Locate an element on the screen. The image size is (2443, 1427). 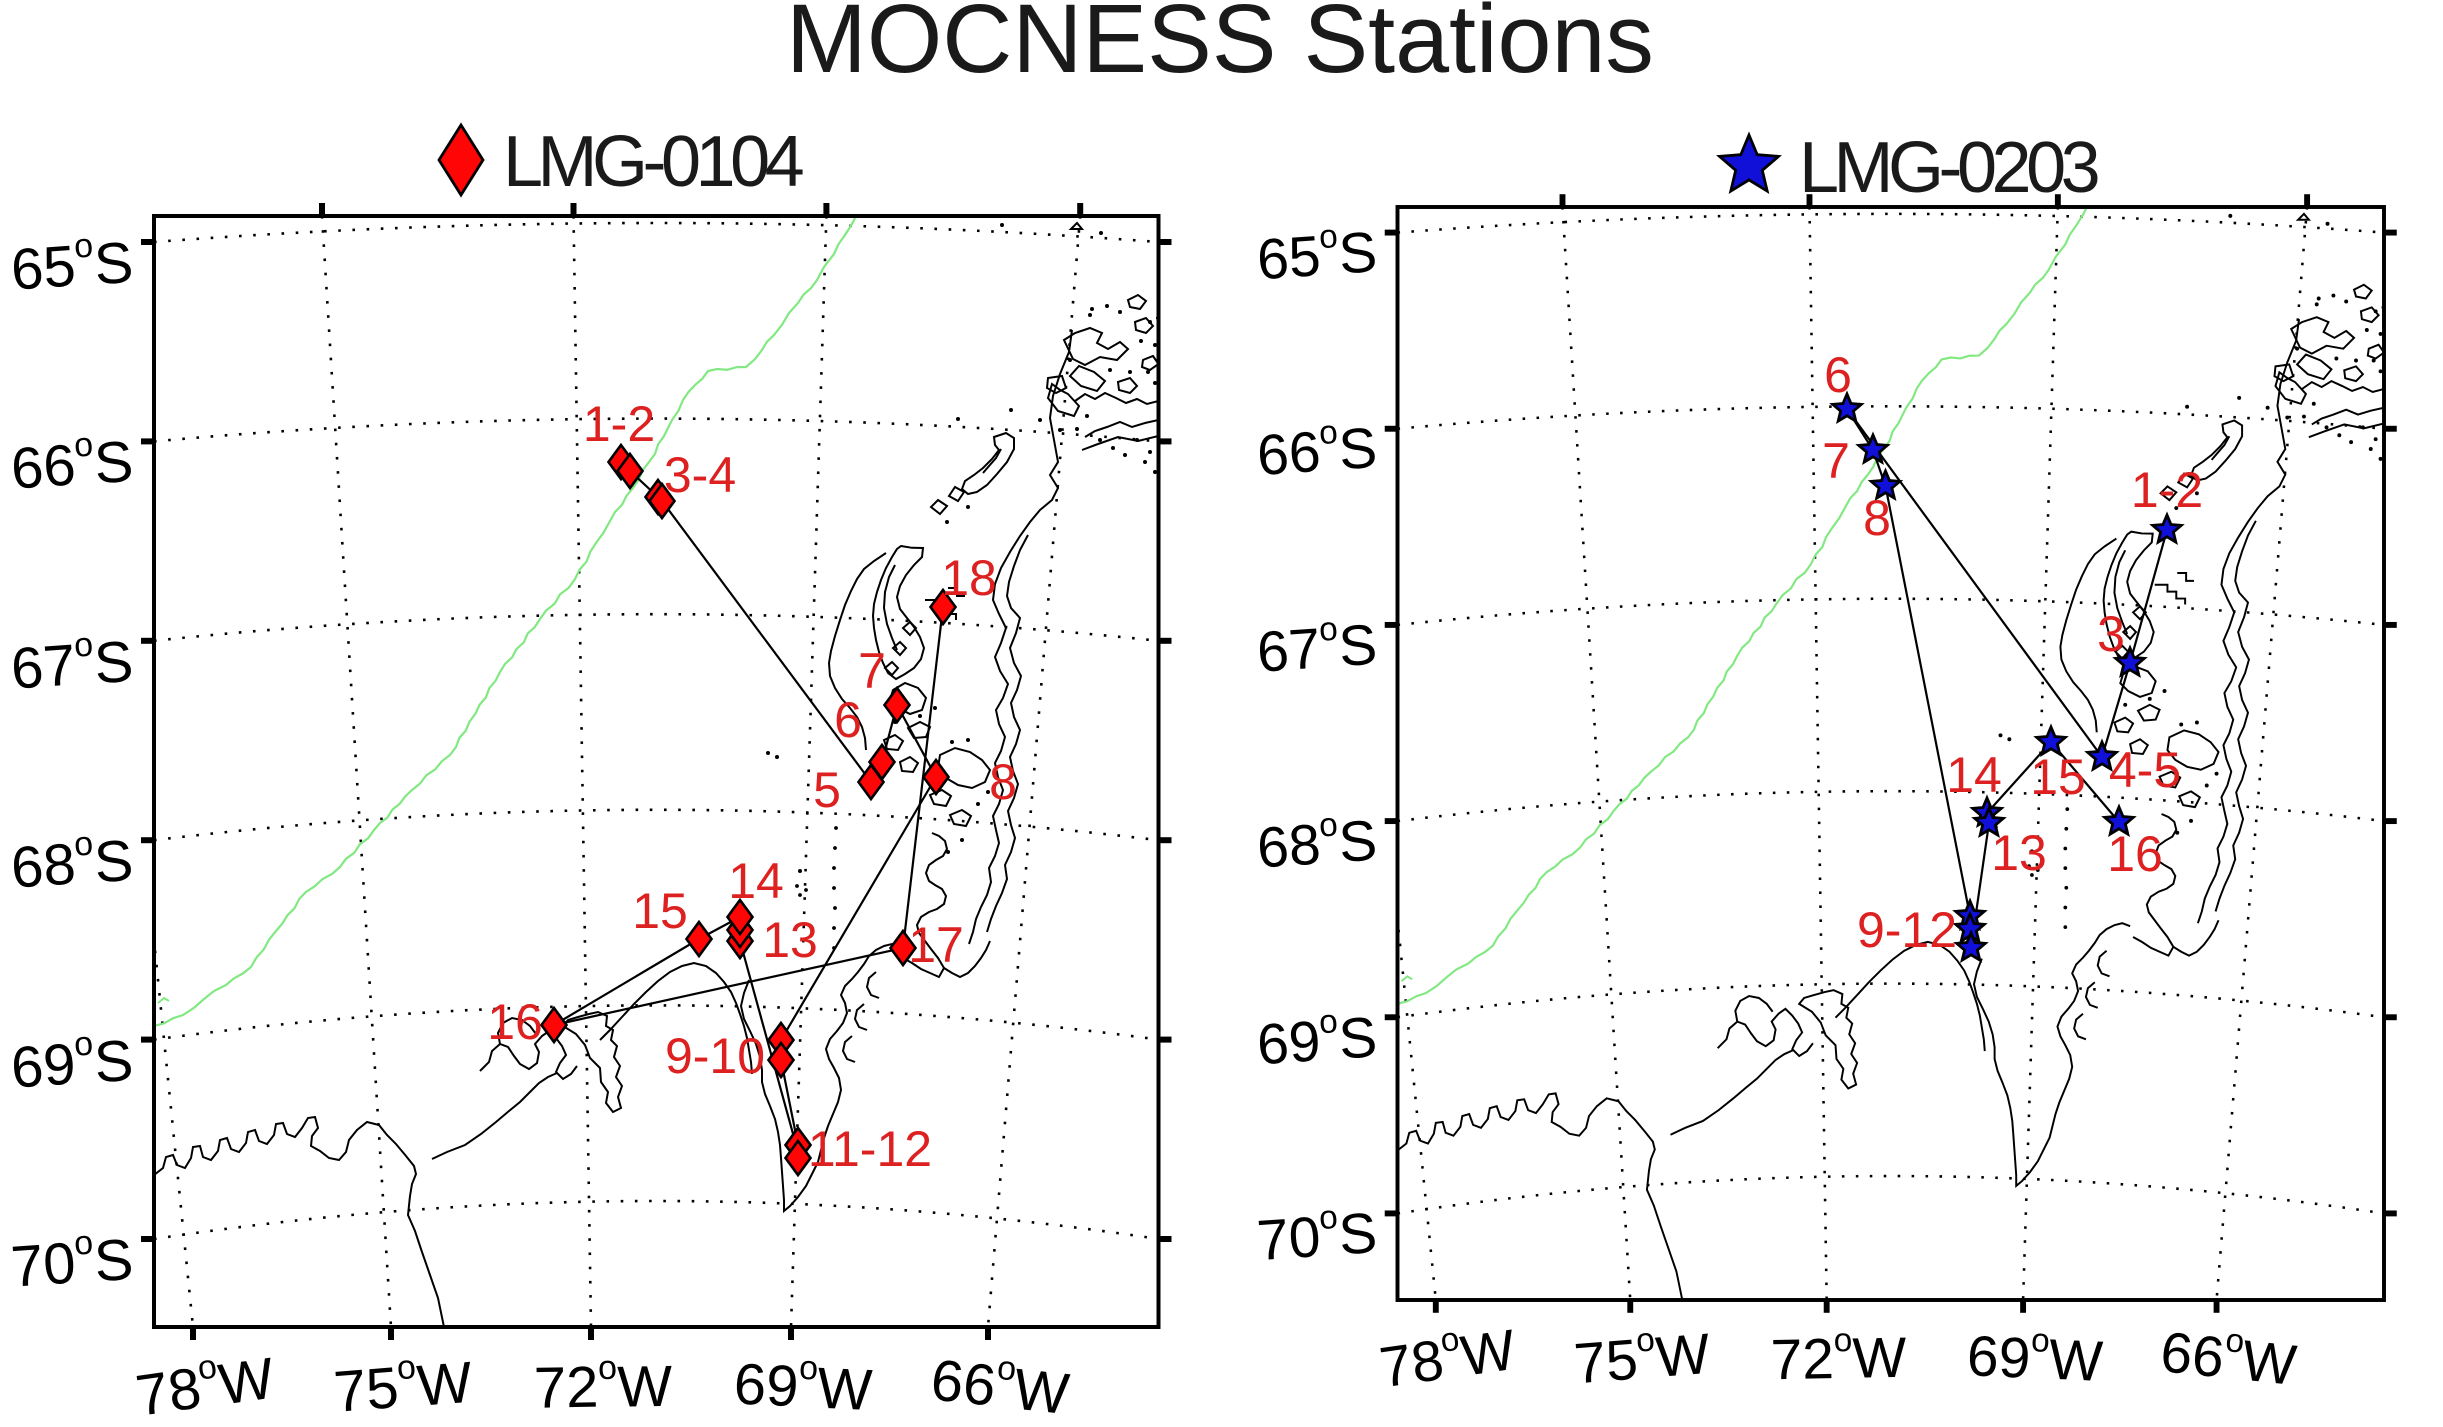
svg-text: 3 is located at coordinates (2111, 634).